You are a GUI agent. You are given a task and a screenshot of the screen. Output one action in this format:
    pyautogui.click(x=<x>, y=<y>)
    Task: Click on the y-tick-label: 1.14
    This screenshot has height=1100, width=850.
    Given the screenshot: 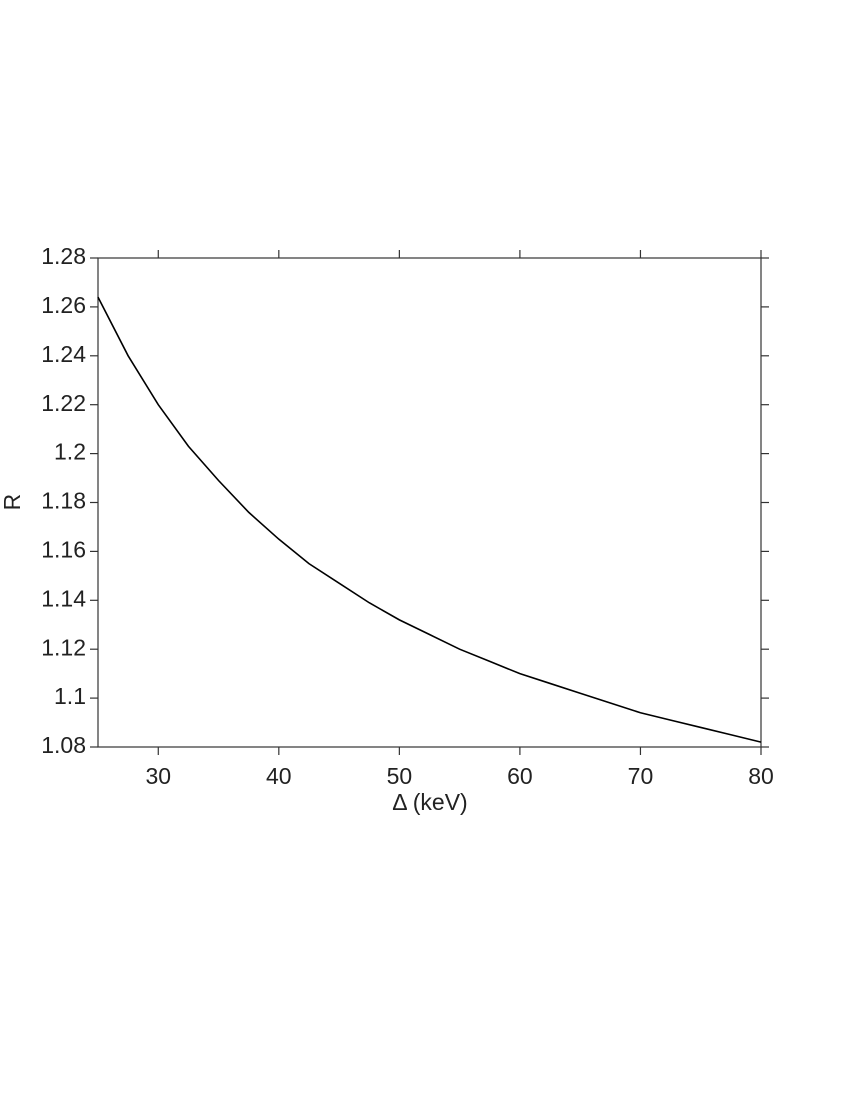 What is the action you would take?
    pyautogui.click(x=63, y=598)
    